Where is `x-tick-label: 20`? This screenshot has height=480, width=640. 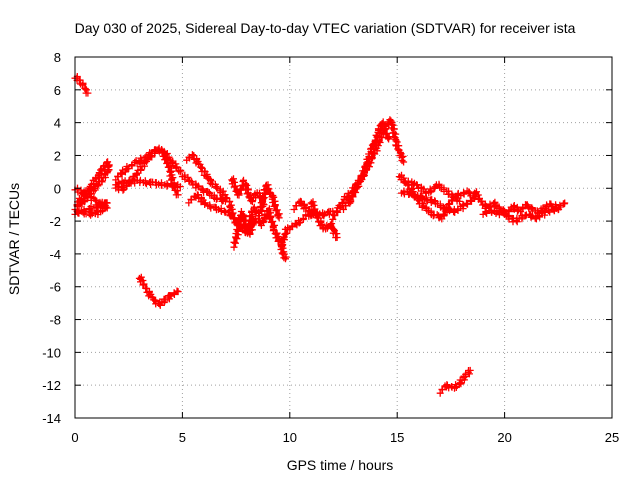 x-tick-label: 20 is located at coordinates (504, 437).